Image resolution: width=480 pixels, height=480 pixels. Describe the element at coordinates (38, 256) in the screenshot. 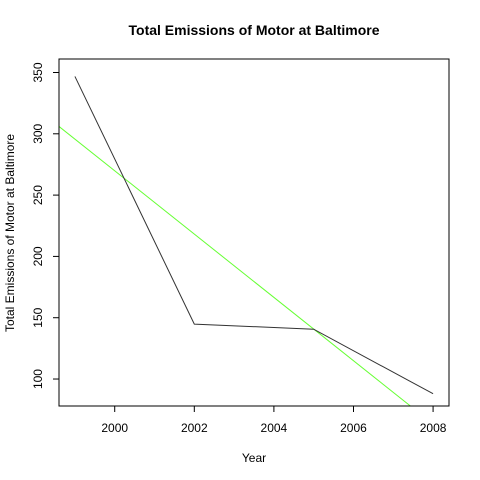

I see `y-tick-label: 200` at that location.